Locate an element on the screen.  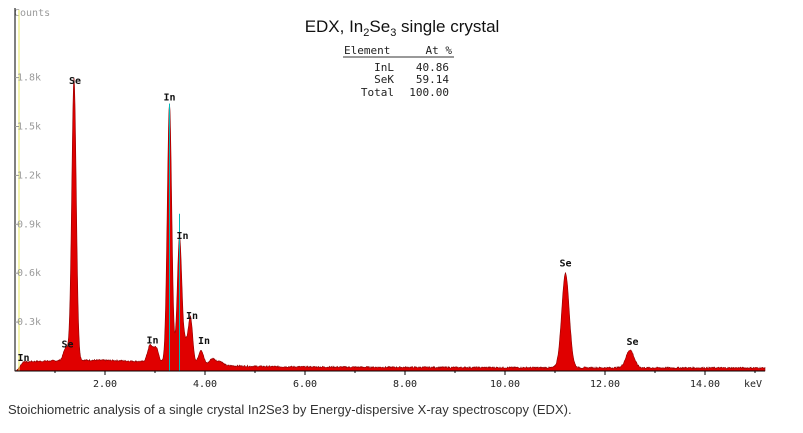
y-tick-label: 0.6k is located at coordinates (29, 273).